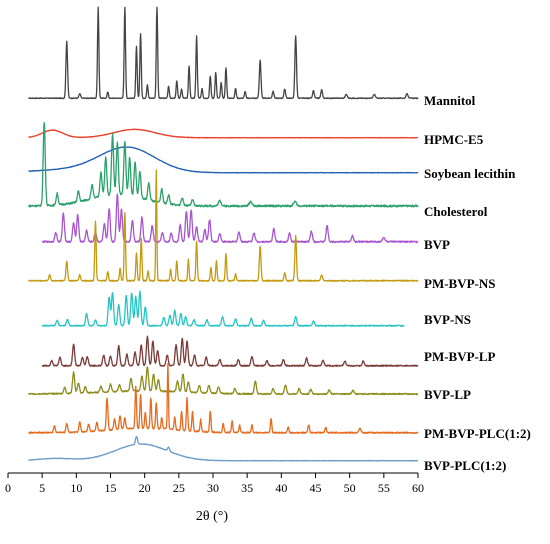  What do you see at coordinates (212, 516) in the screenshot?
I see `x-axis-title: 2θ (°)` at bounding box center [212, 516].